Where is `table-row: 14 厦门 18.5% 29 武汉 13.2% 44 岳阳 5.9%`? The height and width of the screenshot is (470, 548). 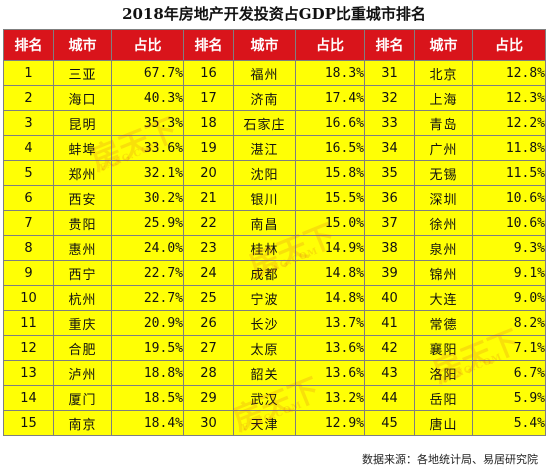
table-row: 14 厦门 18.5% 29 武汉 13.2% 44 岳阳 5.9% is located at coordinates (275, 398).